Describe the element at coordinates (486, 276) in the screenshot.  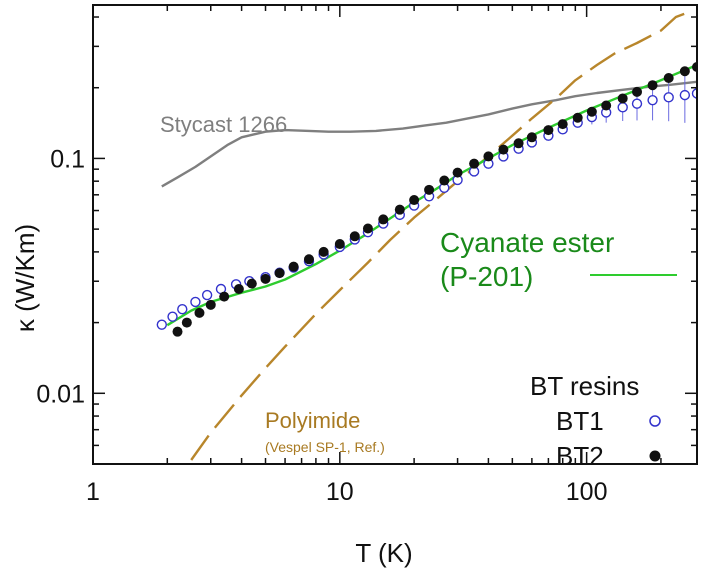
I see `cyanate-sub-label: (P-201)` at that location.